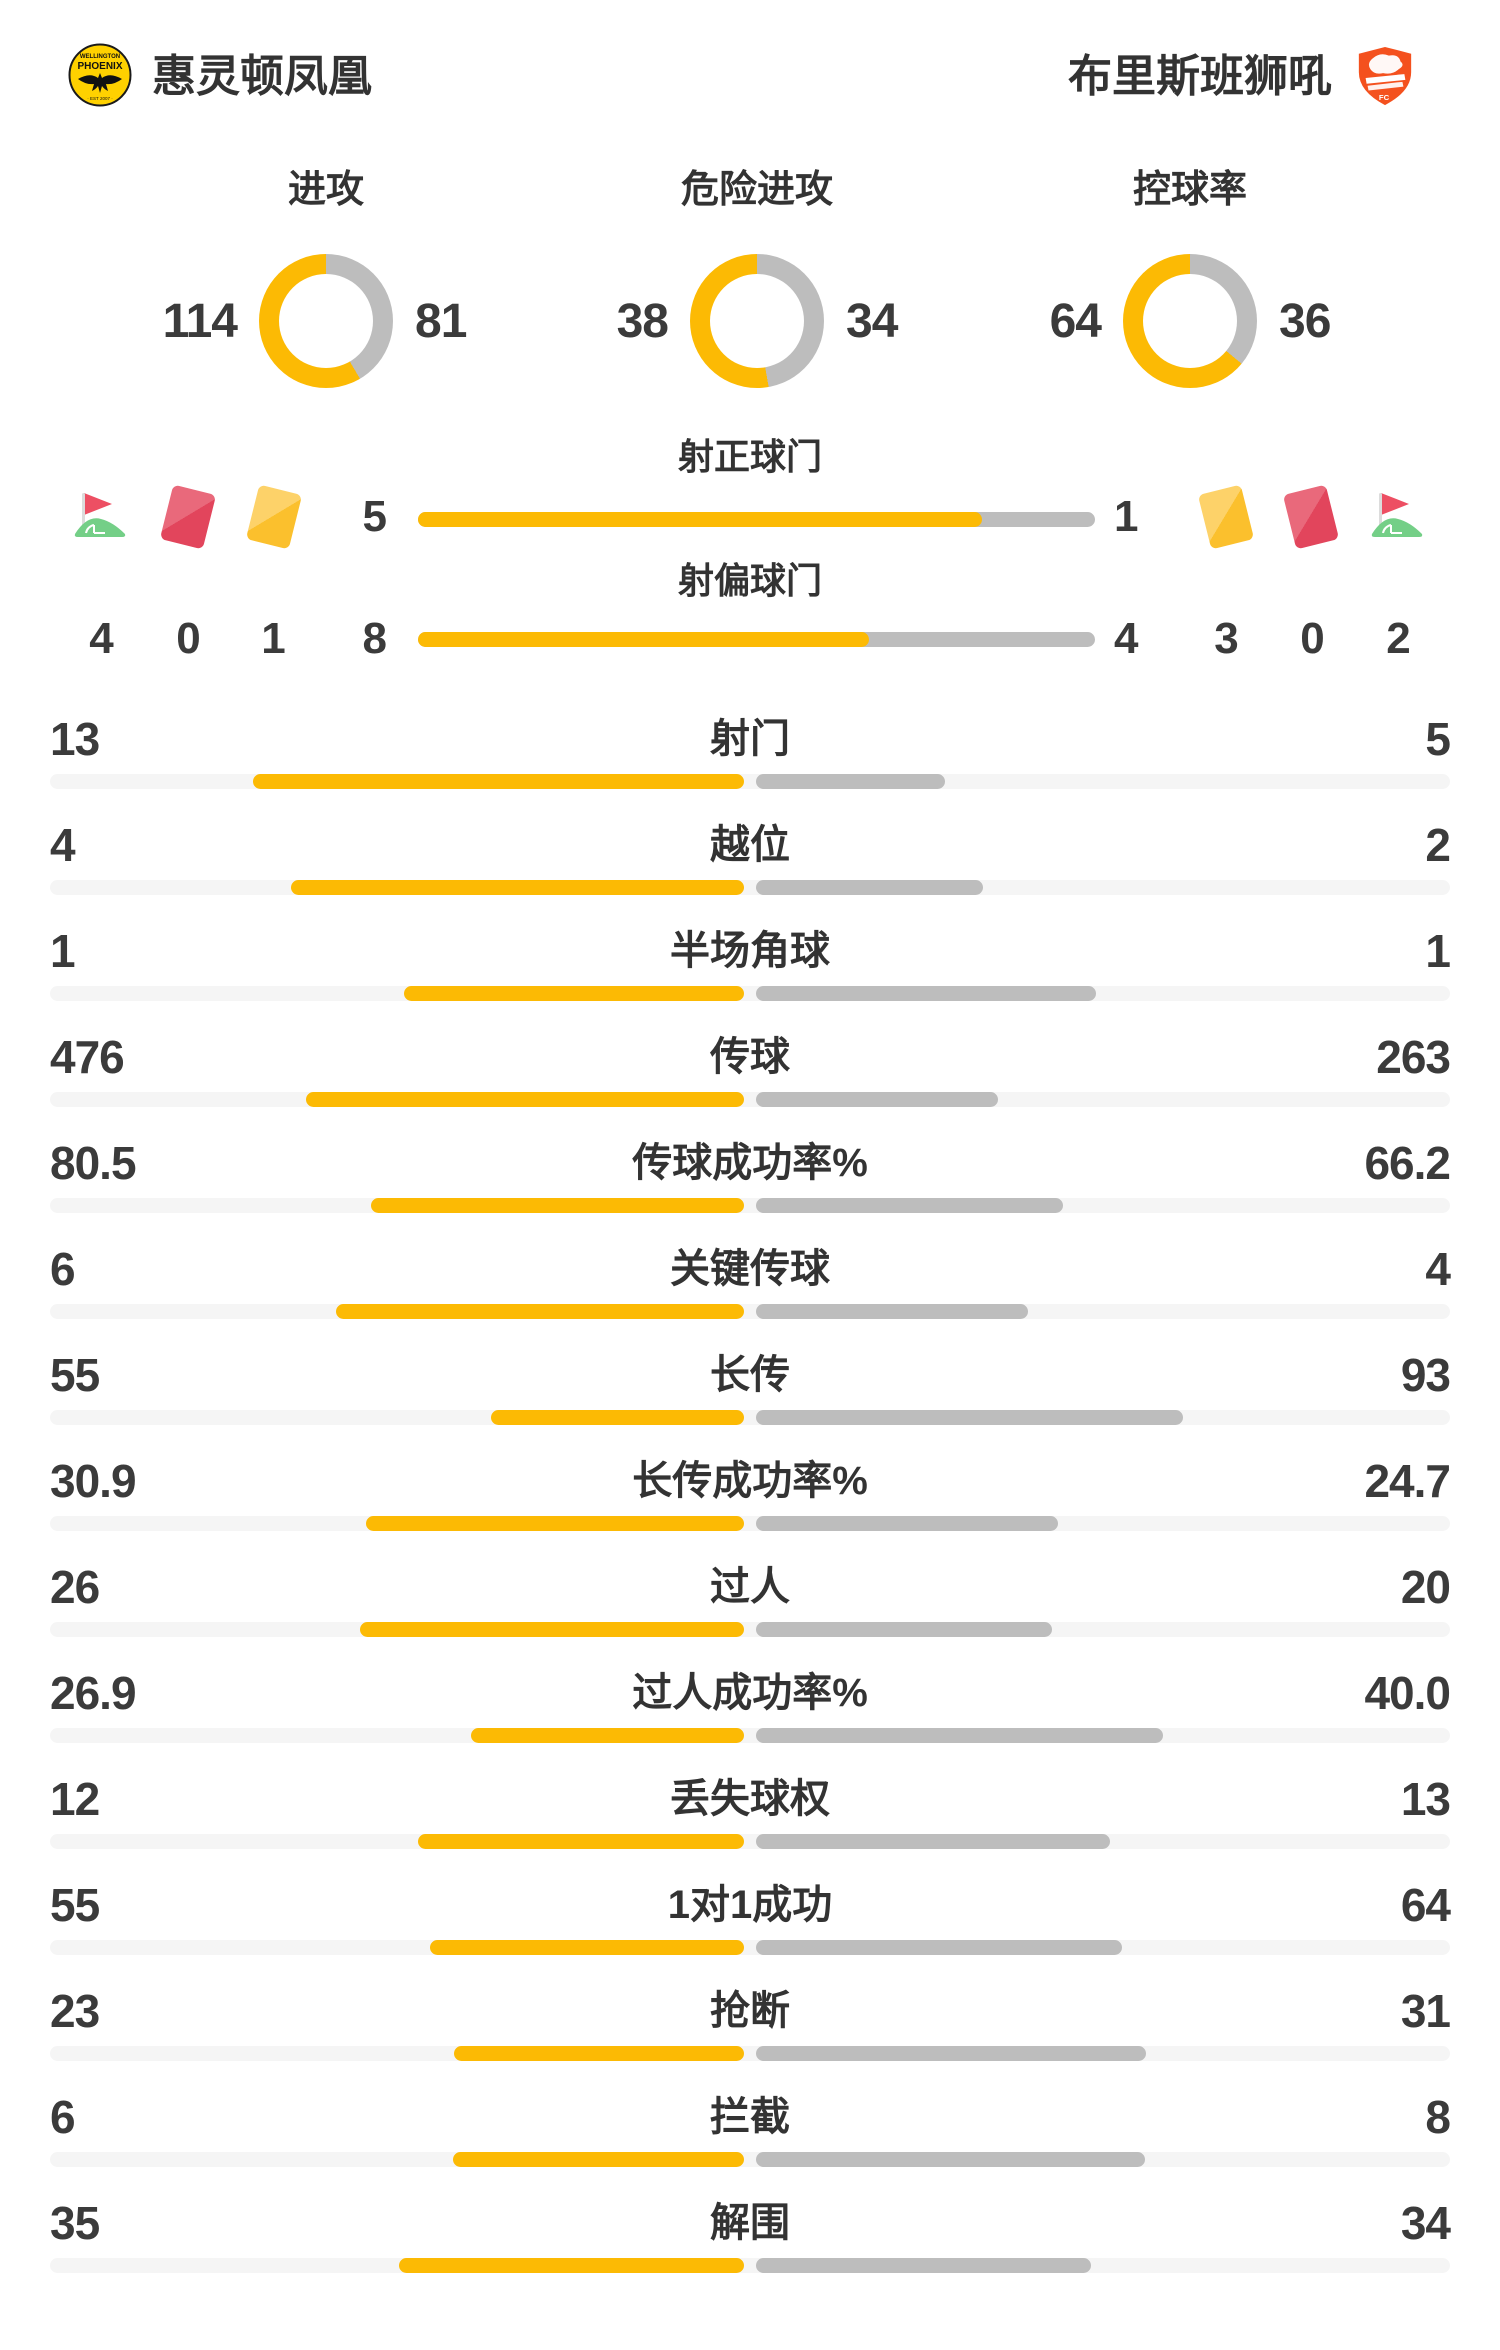  Describe the element at coordinates (750, 739) in the screenshot. I see `stat-label: 射门` at that location.